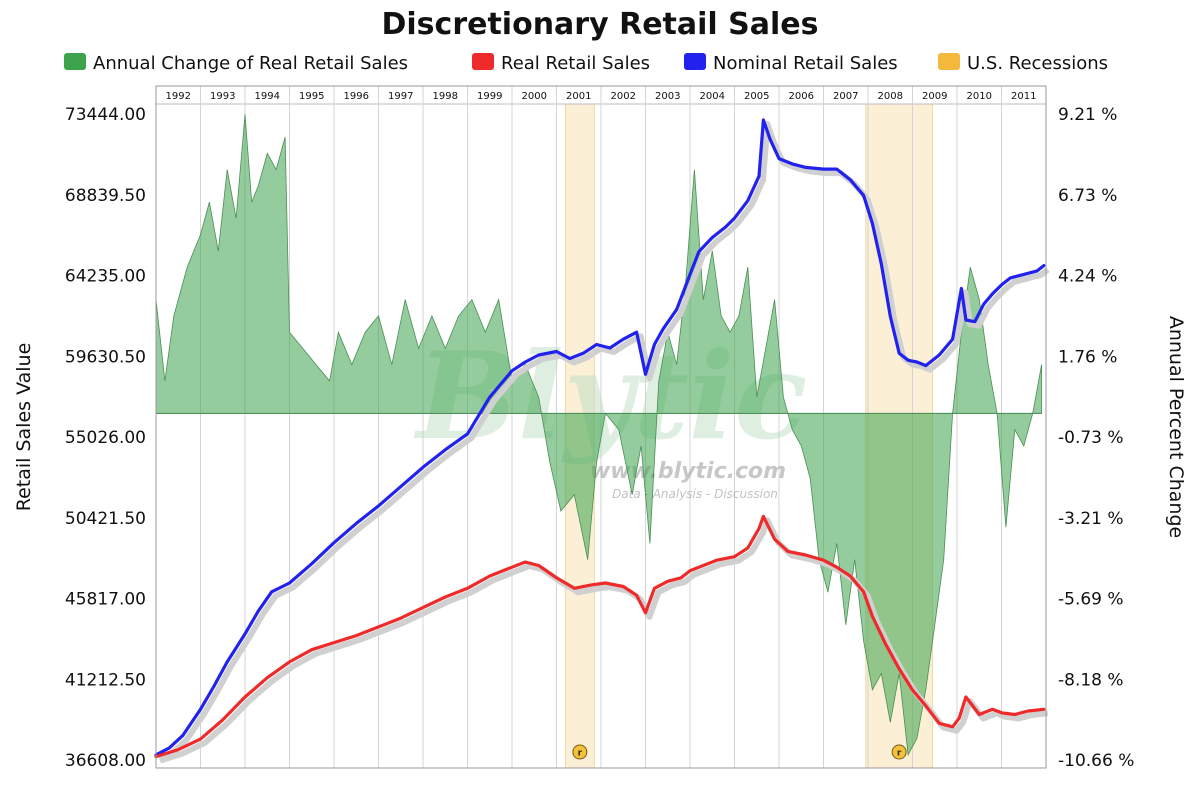 The image size is (1200, 800). Describe the element at coordinates (949, 61) in the screenshot. I see `legend-swatch-recessions` at that location.